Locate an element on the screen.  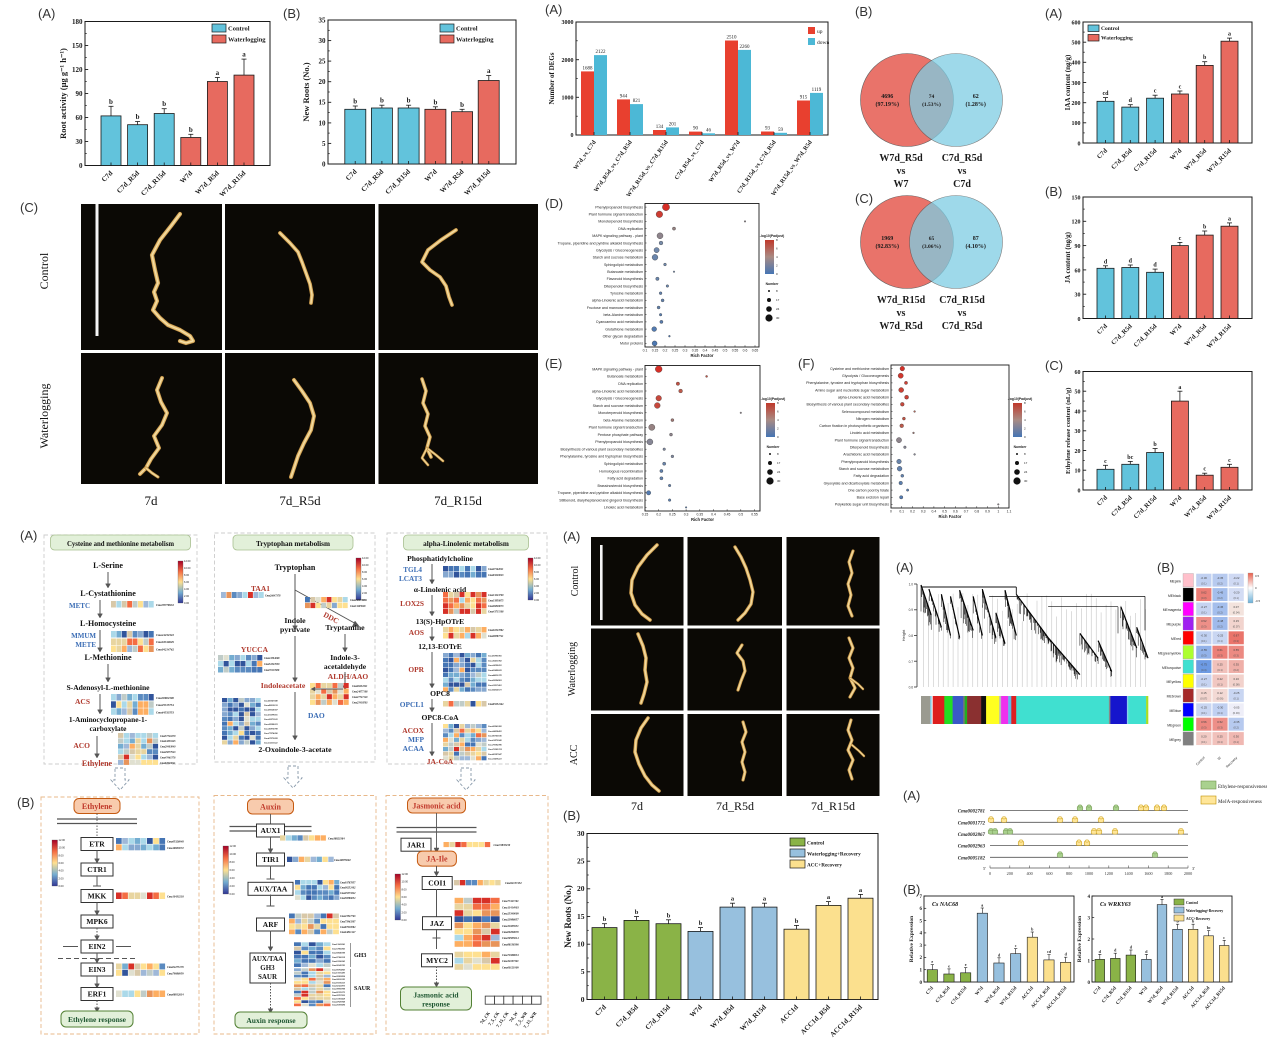
svg-text: Cma87918584 is located at coordinates (348, 927).